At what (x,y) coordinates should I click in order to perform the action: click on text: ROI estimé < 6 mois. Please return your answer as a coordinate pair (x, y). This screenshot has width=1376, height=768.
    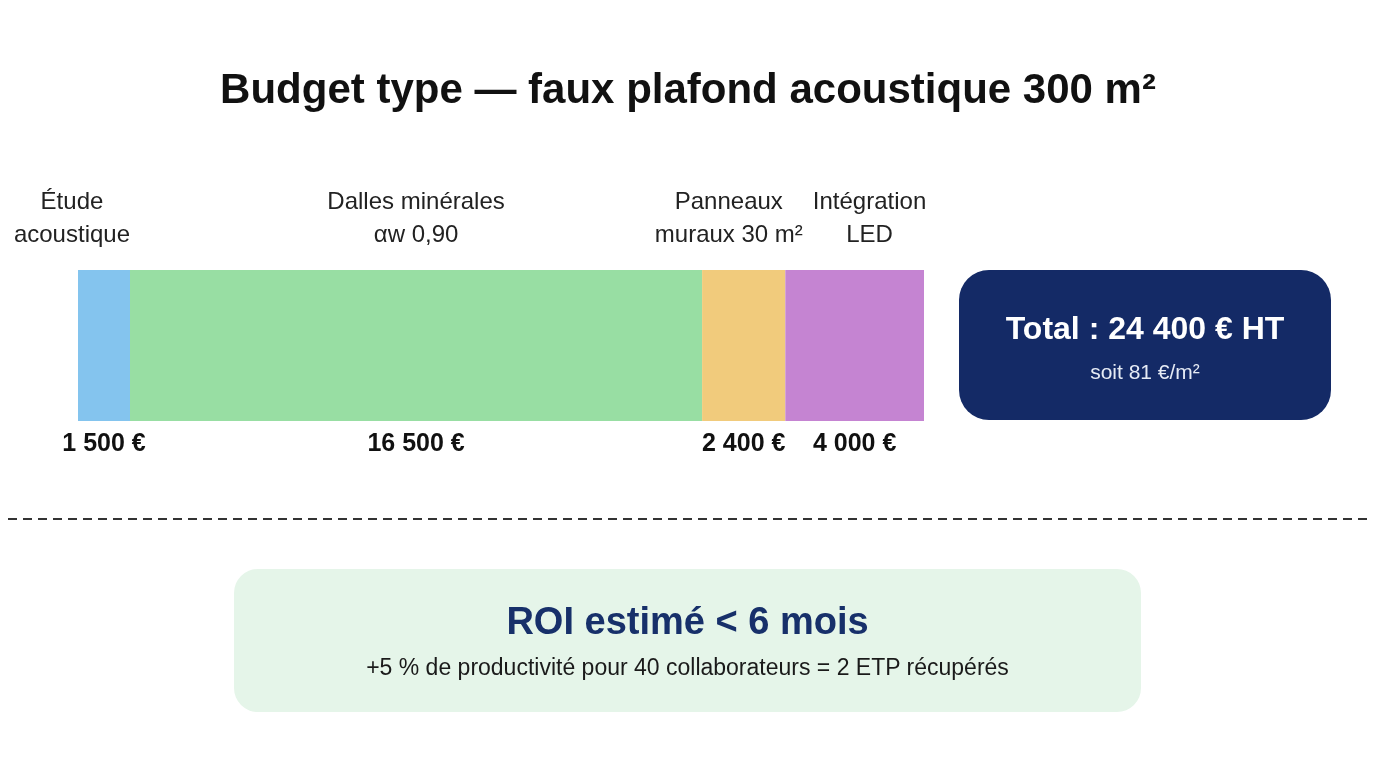
    Looking at the image, I should click on (687, 621).